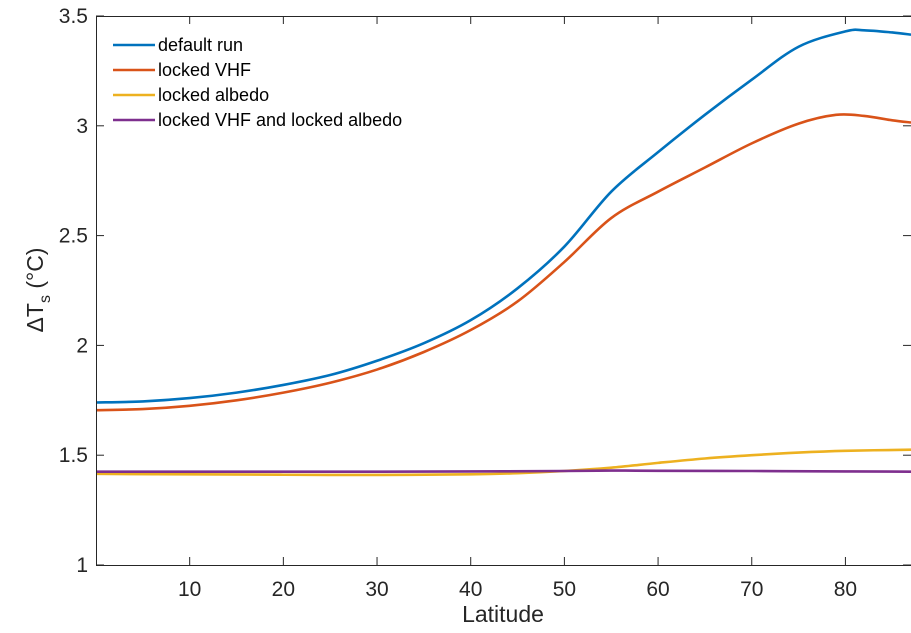 This screenshot has height=633, width=911. I want to click on y-tick-label: 3.5, so click(73, 16).